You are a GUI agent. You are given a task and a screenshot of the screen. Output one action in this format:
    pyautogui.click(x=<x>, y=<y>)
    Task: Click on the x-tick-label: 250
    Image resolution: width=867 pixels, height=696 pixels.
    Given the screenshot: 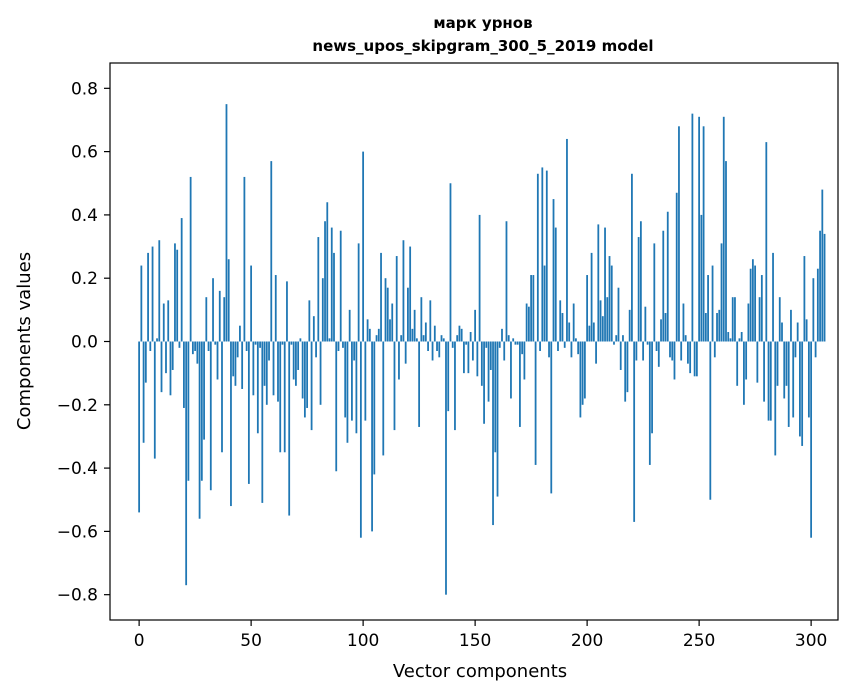 What is the action you would take?
    pyautogui.click(x=699, y=641)
    